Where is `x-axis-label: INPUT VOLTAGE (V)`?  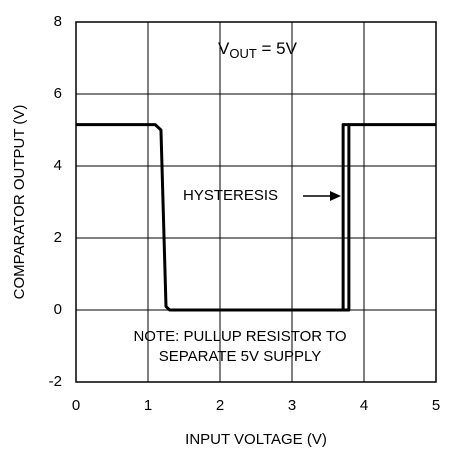
x-axis-label: INPUT VOLTAGE (V) is located at coordinates (256, 439).